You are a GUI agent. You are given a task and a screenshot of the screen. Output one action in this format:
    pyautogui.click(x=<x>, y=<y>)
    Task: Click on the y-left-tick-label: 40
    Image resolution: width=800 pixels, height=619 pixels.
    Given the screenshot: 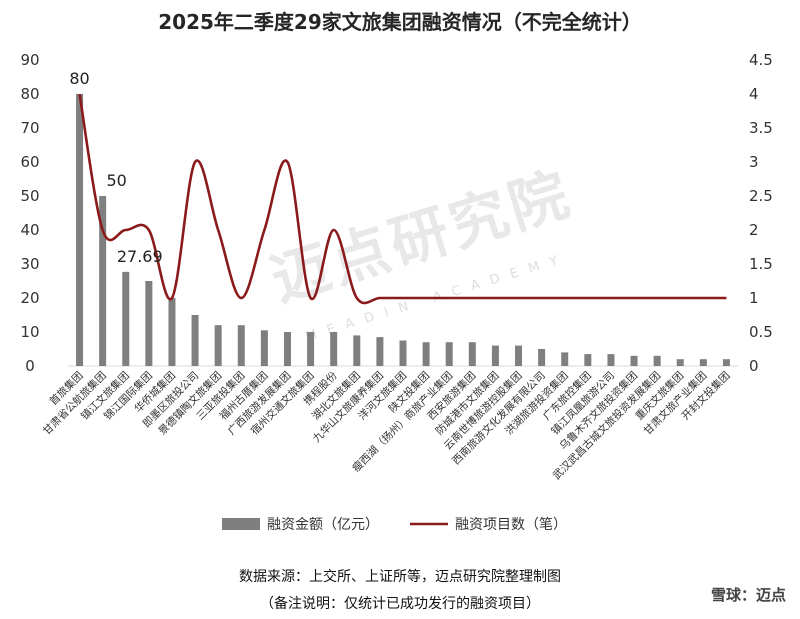 What is the action you would take?
    pyautogui.click(x=29, y=230)
    